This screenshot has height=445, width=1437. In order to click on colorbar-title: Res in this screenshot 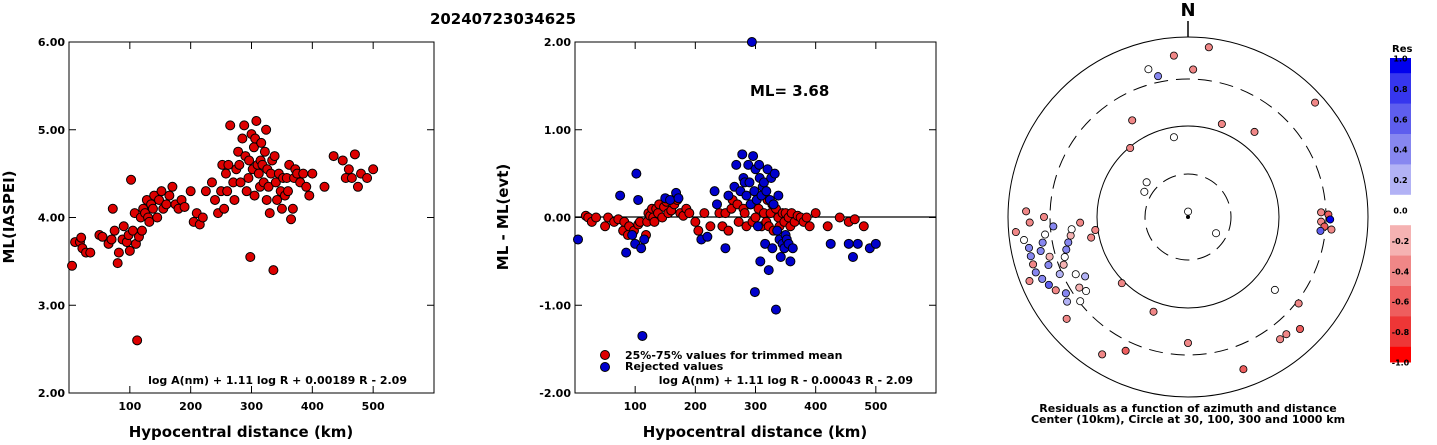, I will do `click(1402, 49)`.